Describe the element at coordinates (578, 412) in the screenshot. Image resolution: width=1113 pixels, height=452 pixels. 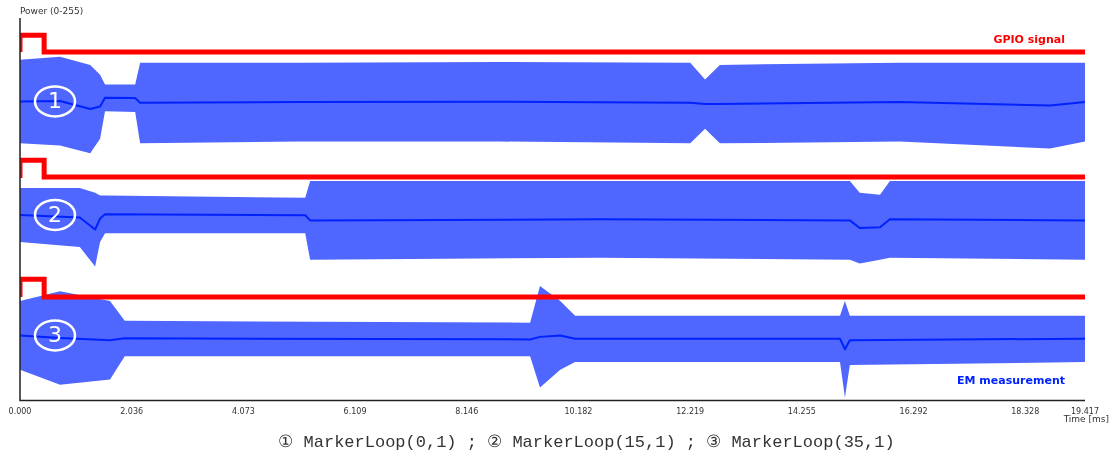
I see `x-tick-label: 10.182` at that location.